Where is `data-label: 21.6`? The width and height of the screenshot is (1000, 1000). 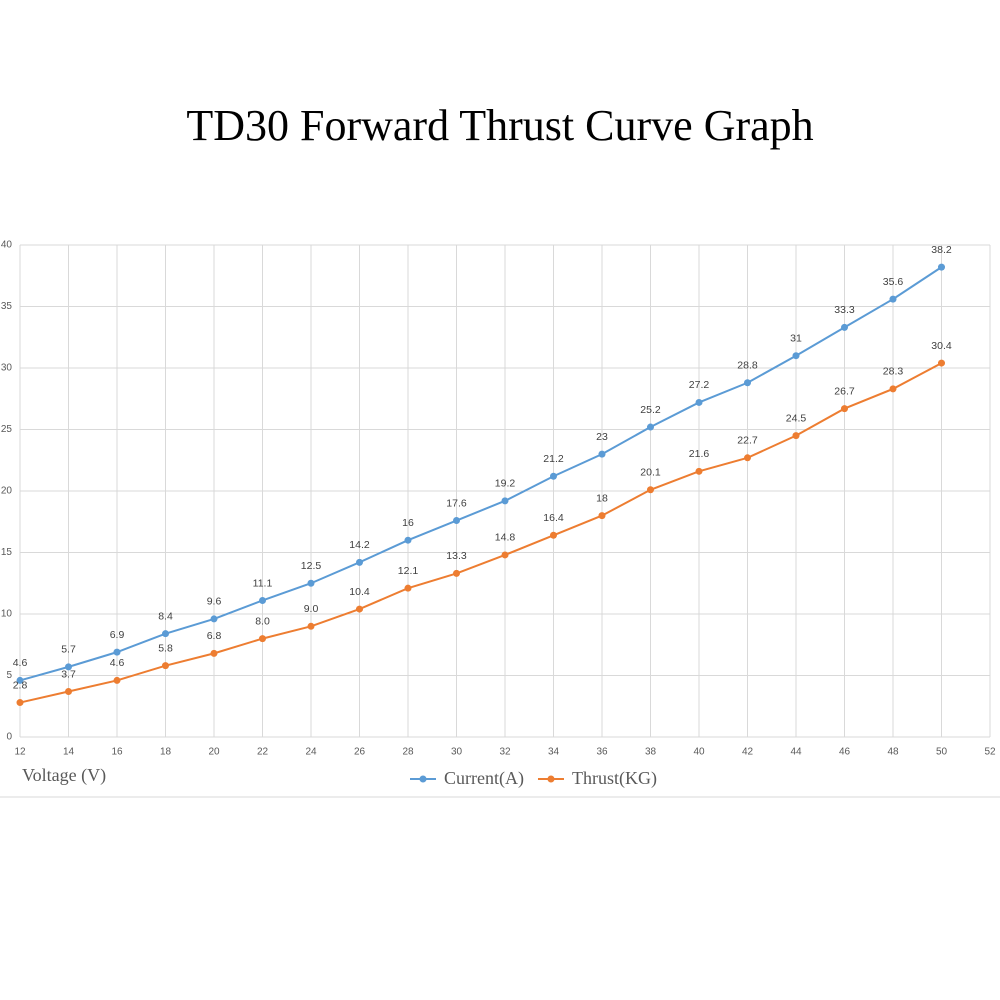 data-label: 21.6 is located at coordinates (699, 454).